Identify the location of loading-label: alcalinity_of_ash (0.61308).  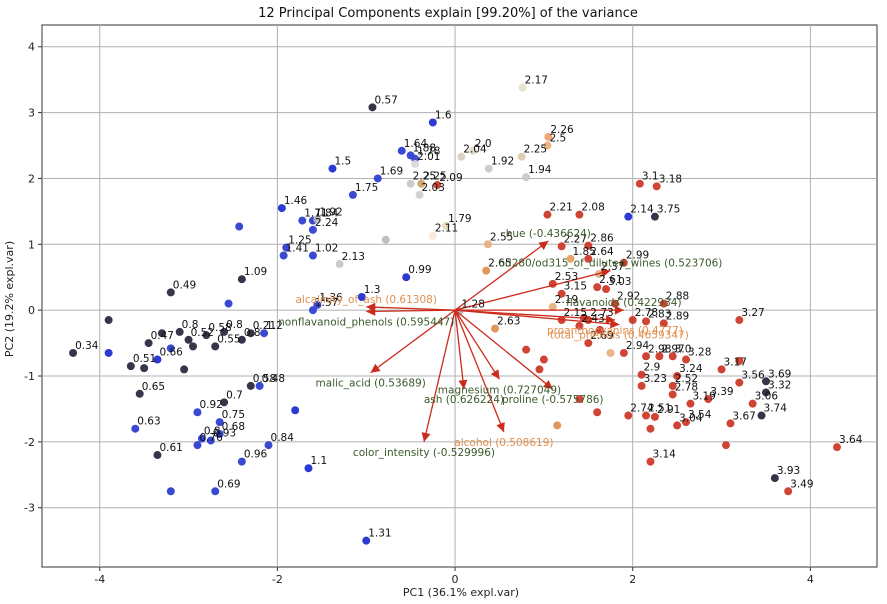
(366, 300).